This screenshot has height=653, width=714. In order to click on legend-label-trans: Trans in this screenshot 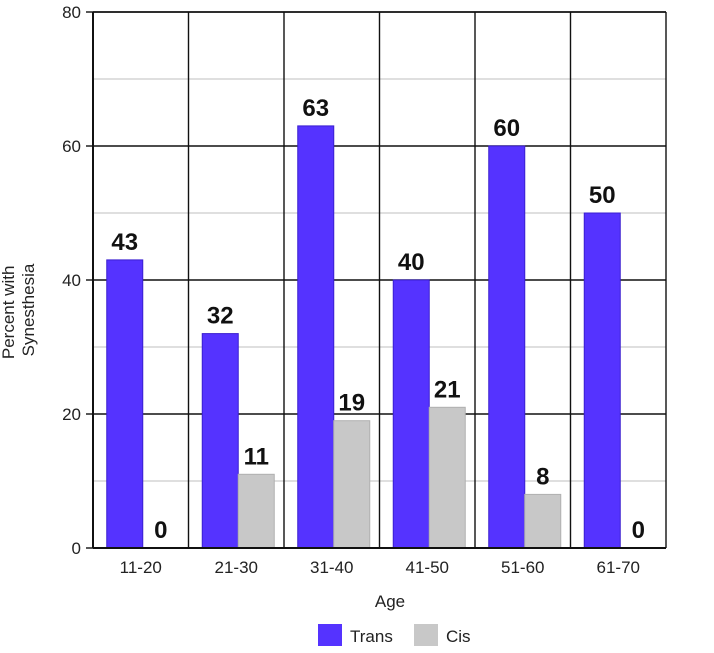, I will do `click(371, 636)`.